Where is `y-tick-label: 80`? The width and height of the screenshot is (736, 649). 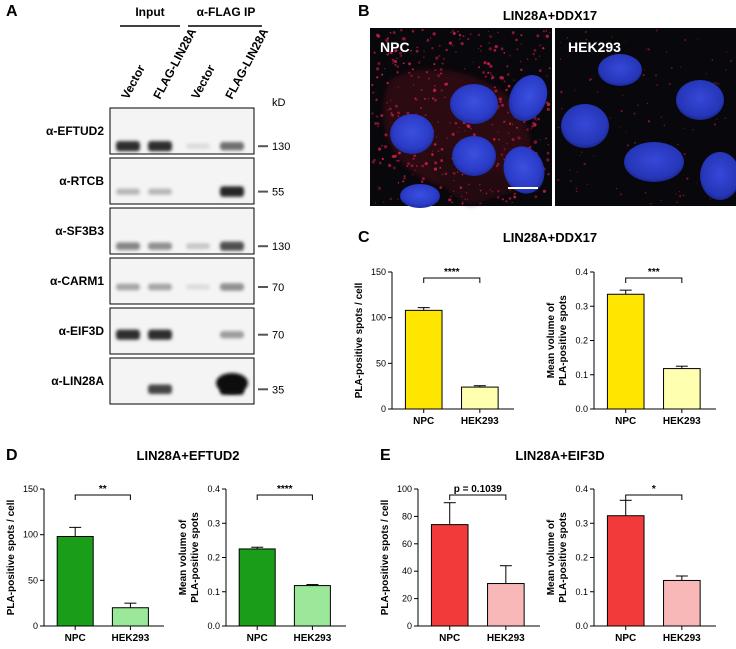 y-tick-label: 80 is located at coordinates (407, 516).